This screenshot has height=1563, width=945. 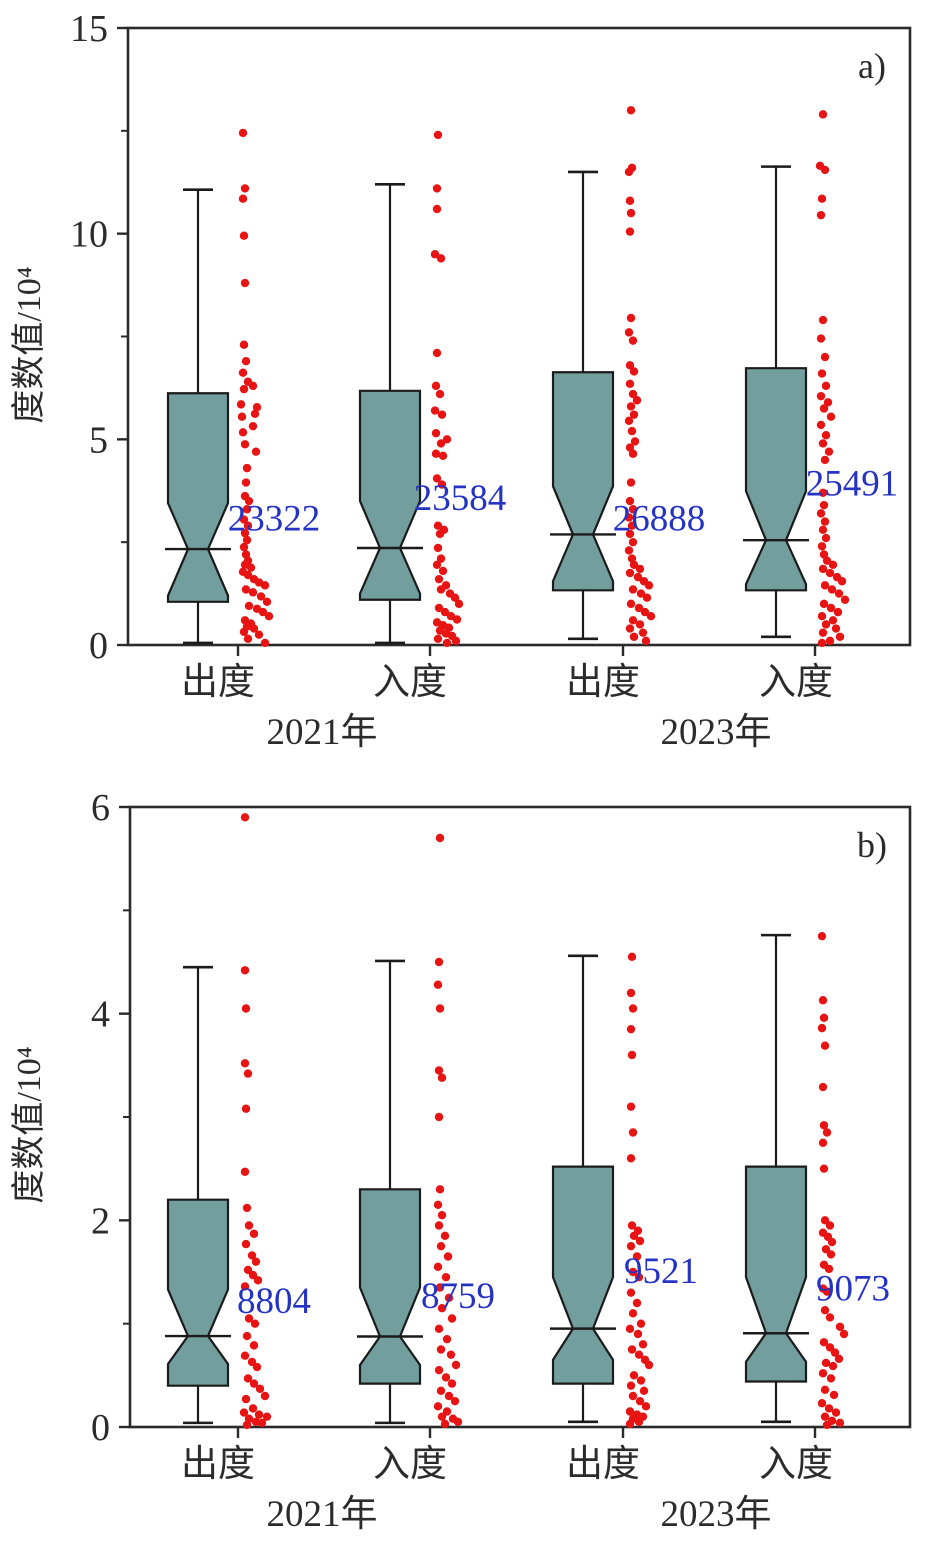 I want to click on median-value-label: 23584, so click(x=460, y=498).